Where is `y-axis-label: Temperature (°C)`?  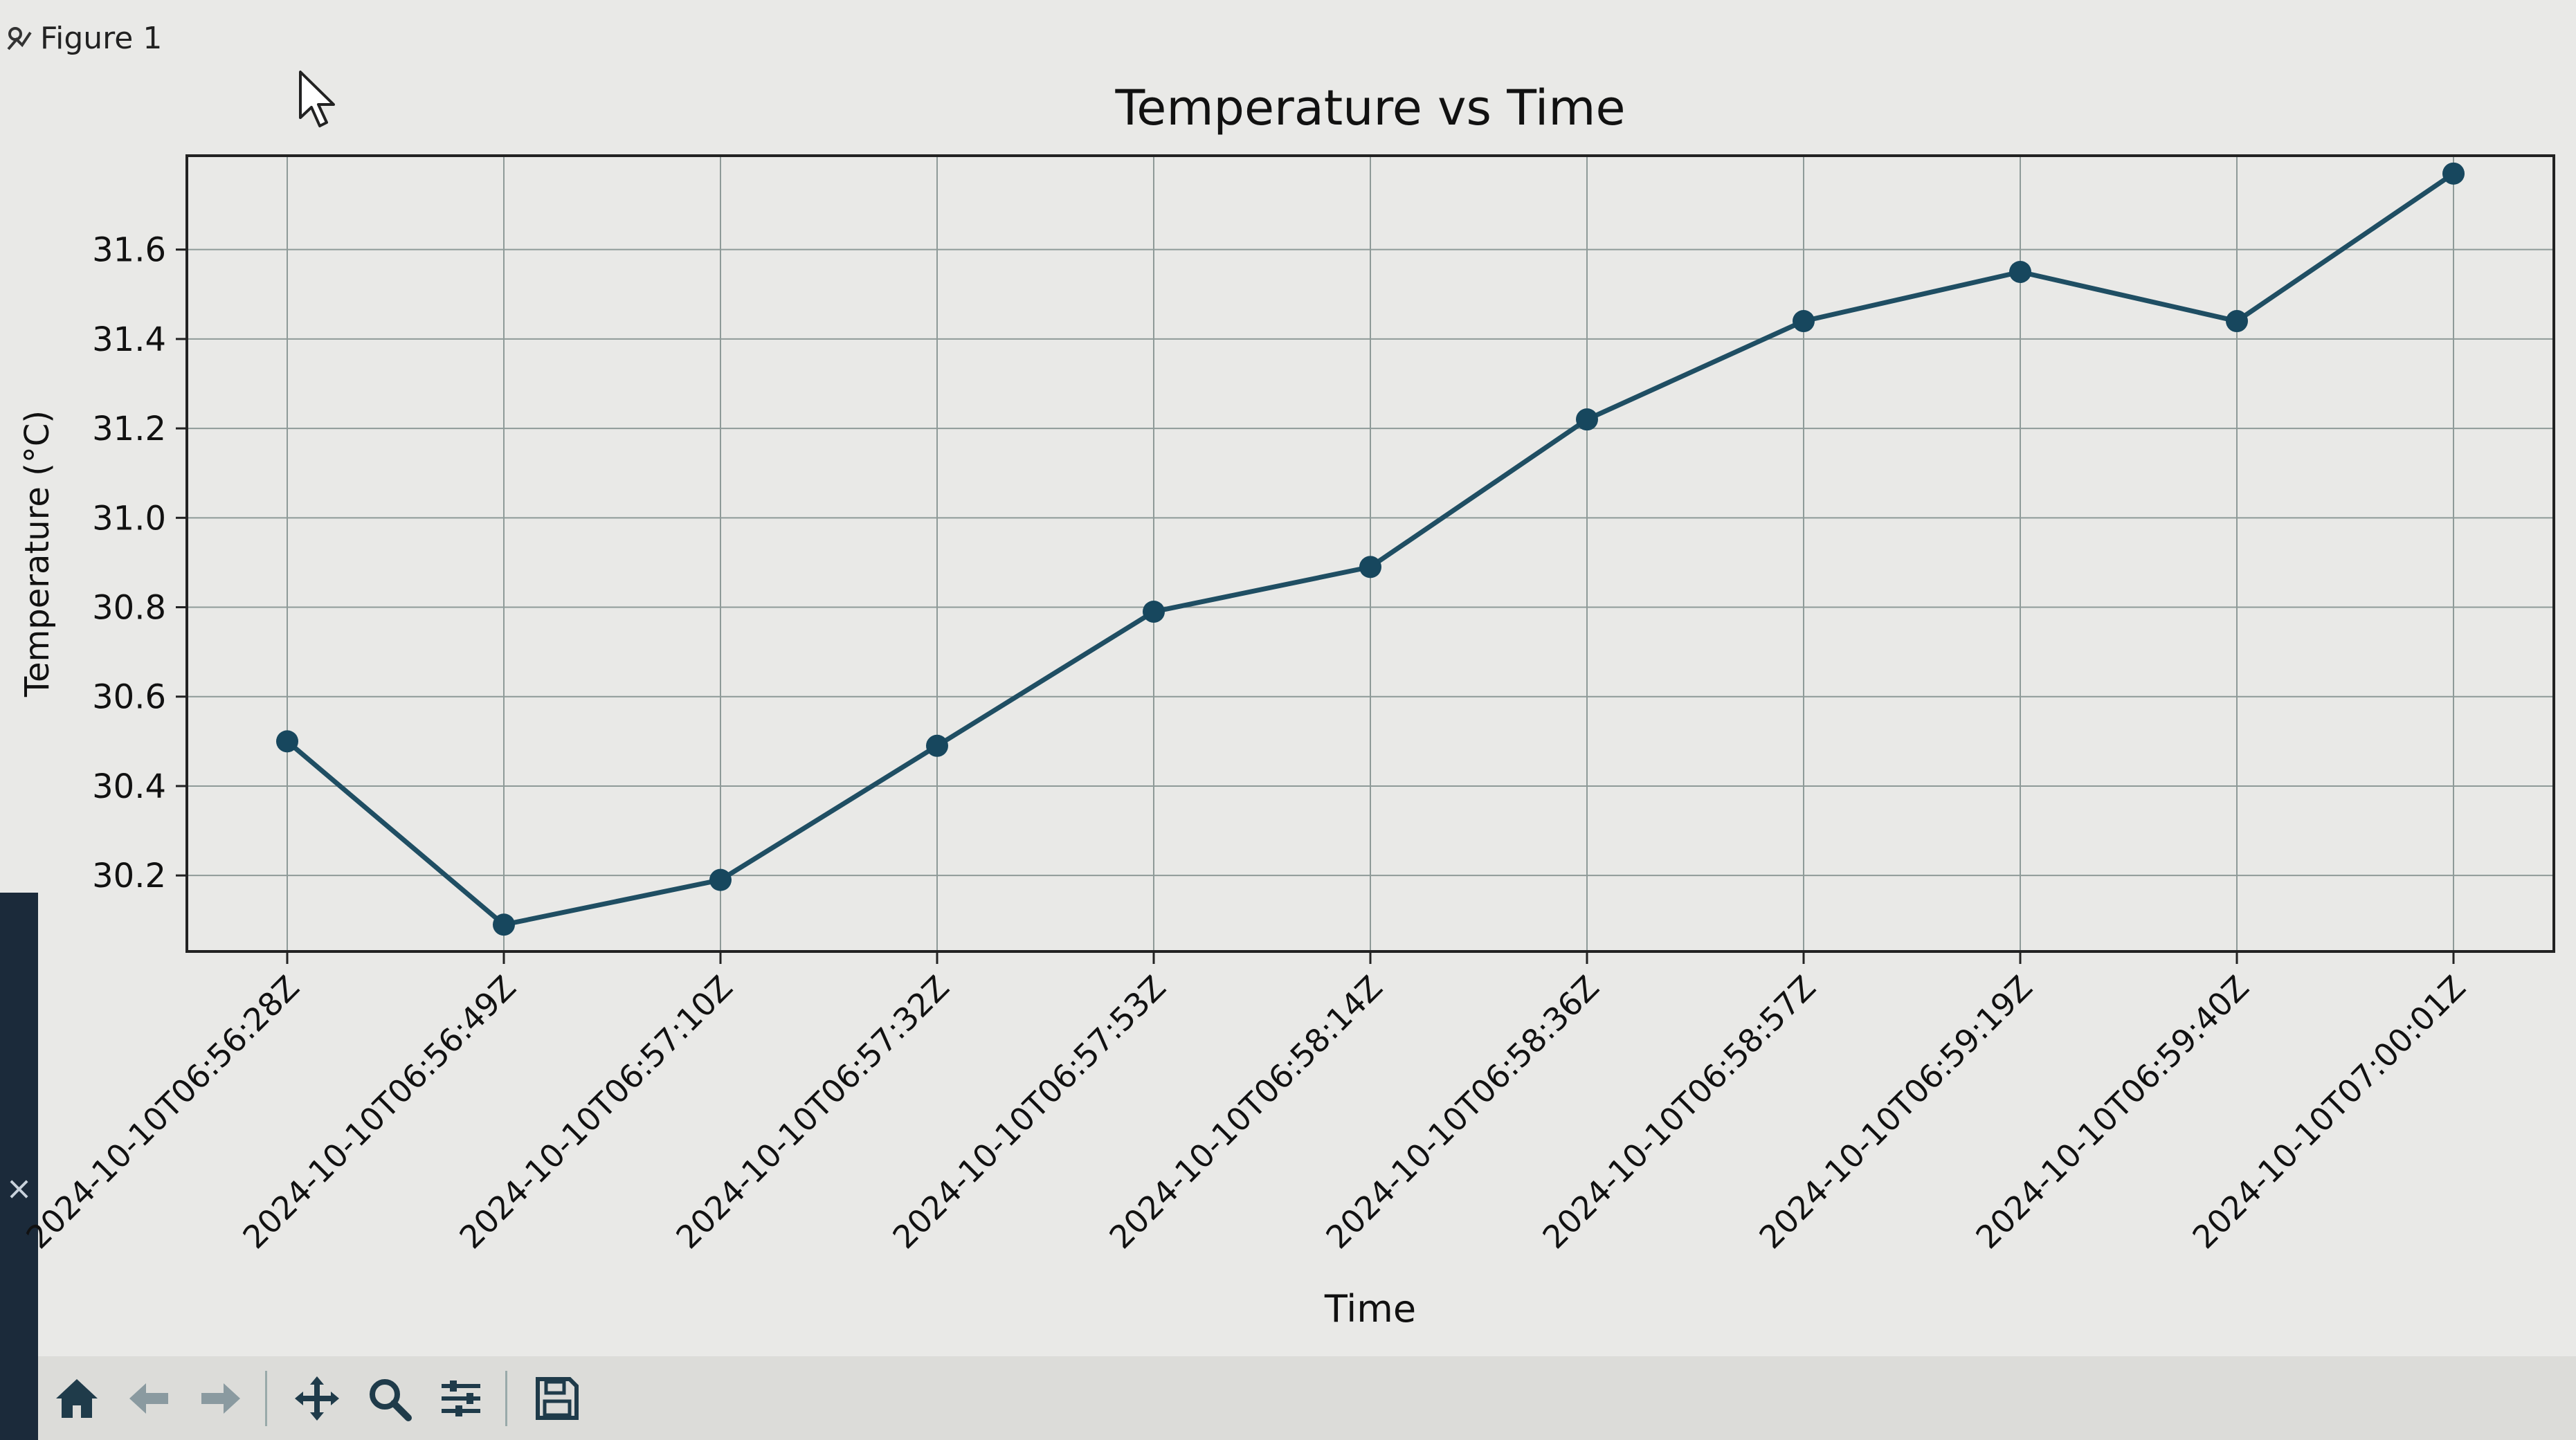 y-axis-label: Temperature (°C) is located at coordinates (37, 554).